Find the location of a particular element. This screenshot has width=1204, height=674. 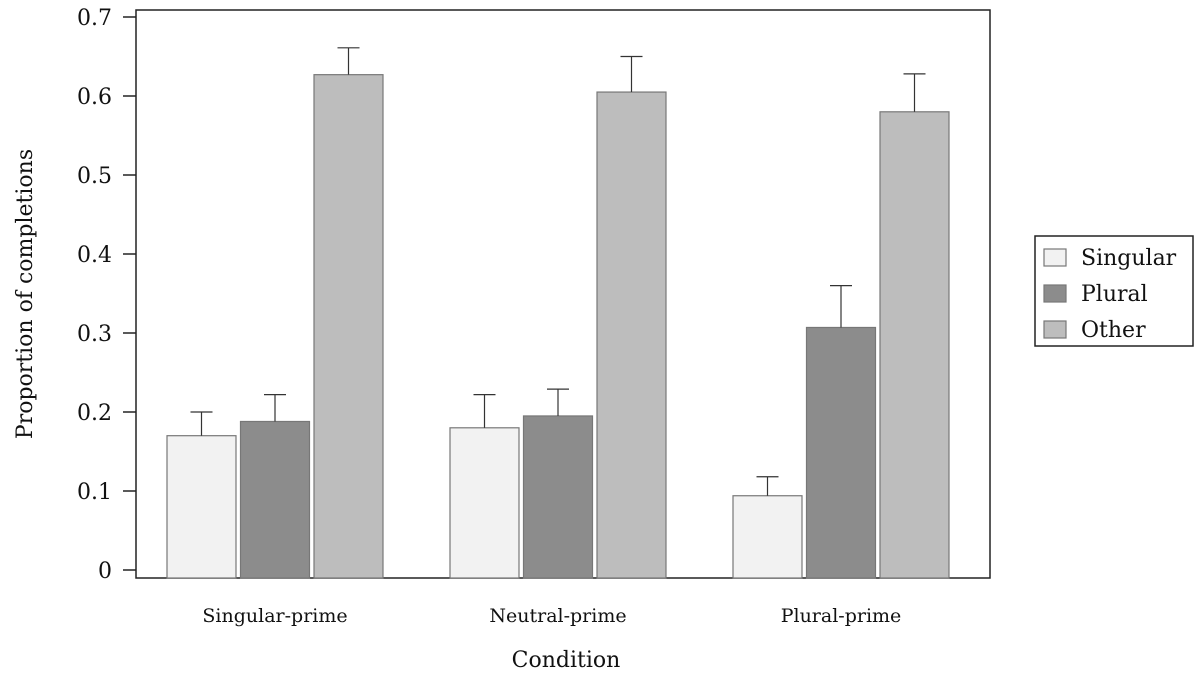

bar-singular-neutral-prime is located at coordinates (484, 503).